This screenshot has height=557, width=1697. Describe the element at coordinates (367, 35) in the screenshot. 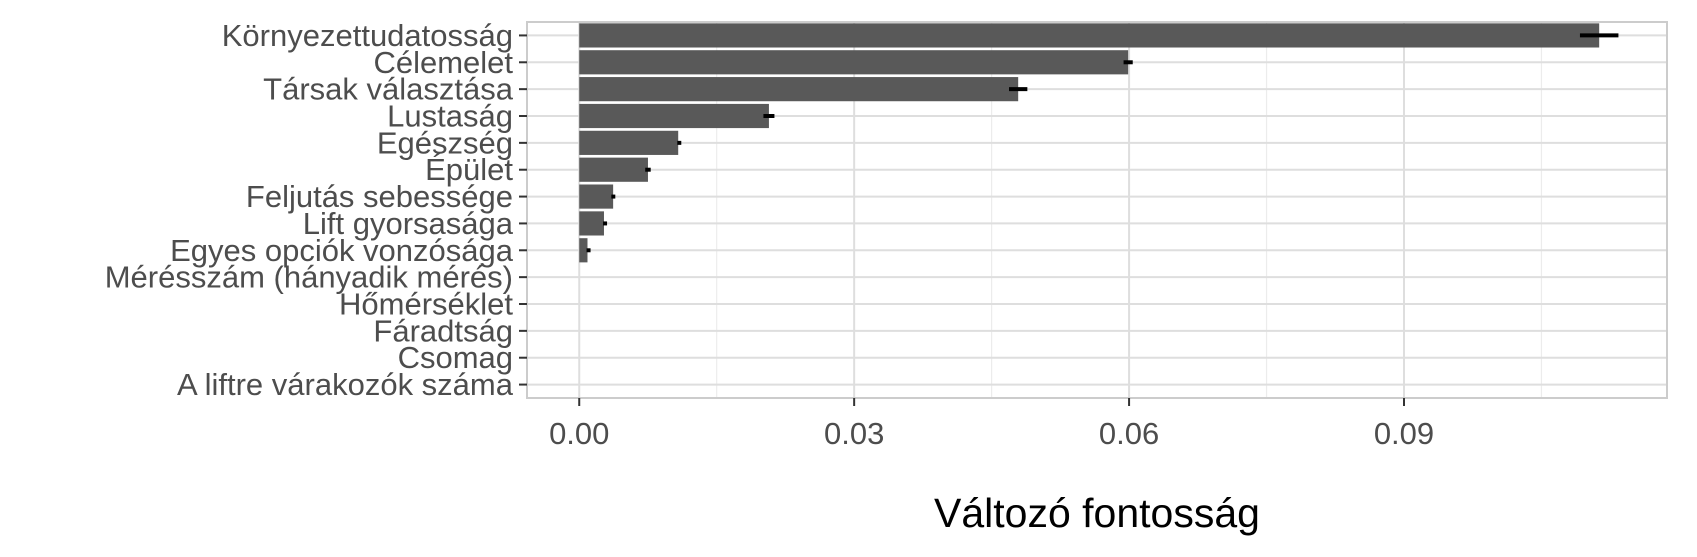

I see `y-tick-label: Környezettudatosság` at that location.